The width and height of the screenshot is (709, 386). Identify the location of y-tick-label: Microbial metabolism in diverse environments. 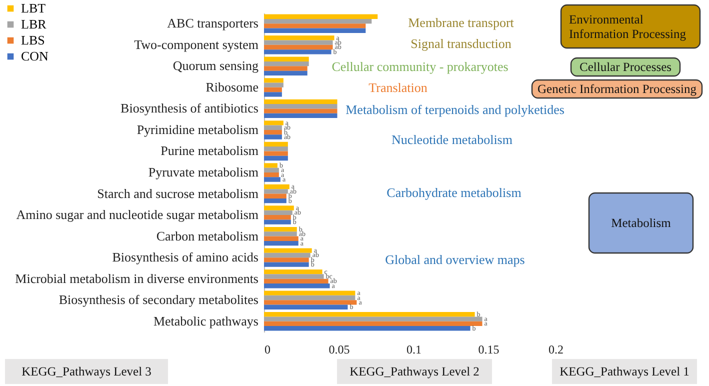
(136, 278).